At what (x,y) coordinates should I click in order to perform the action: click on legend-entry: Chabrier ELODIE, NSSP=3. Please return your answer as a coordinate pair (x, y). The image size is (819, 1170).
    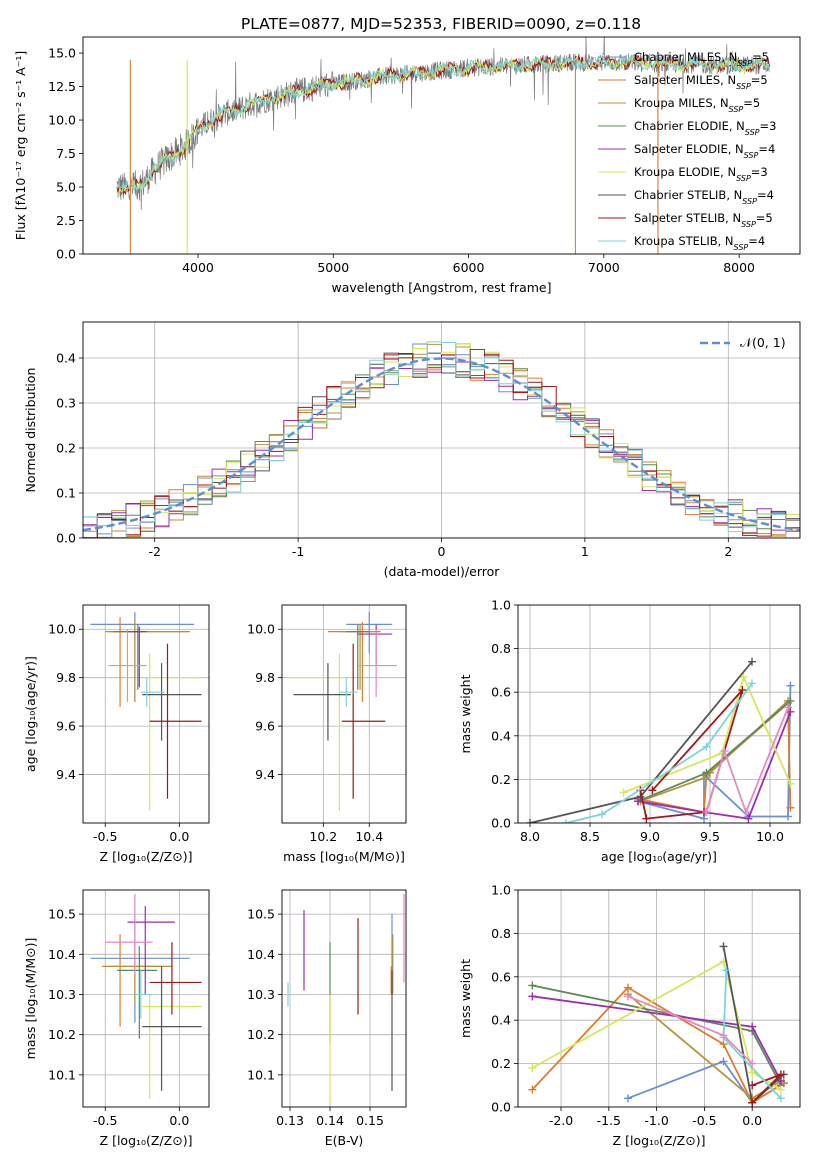
    Looking at the image, I should click on (705, 128).